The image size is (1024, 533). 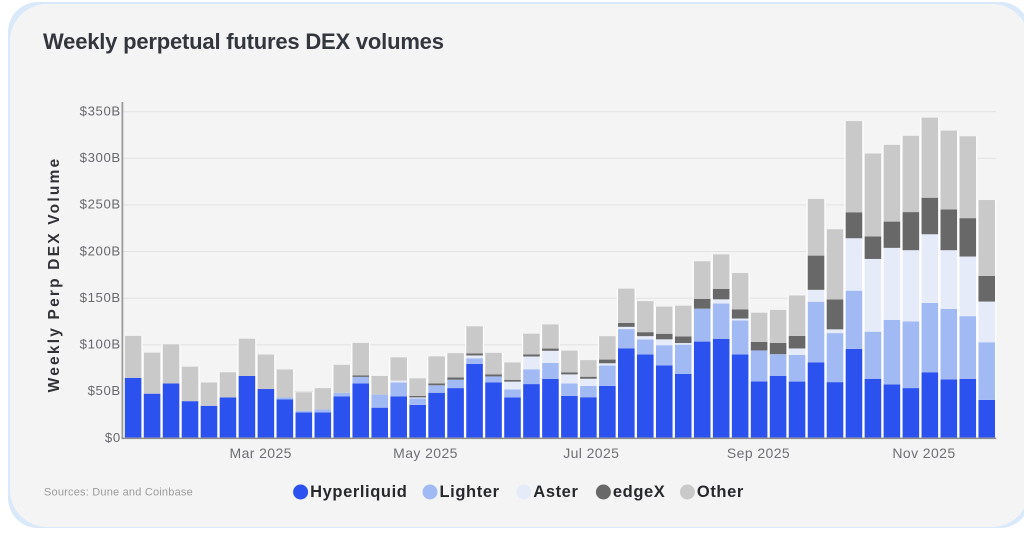 What do you see at coordinates (100, 250) in the screenshot?
I see `svg-text: $200B` at bounding box center [100, 250].